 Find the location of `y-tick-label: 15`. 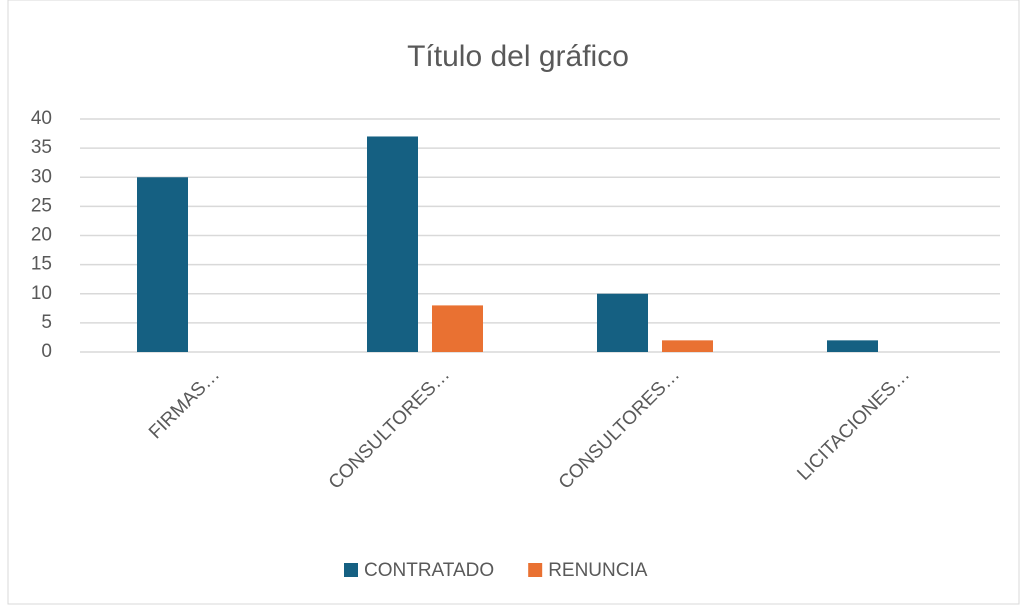

y-tick-label: 15 is located at coordinates (41, 264).